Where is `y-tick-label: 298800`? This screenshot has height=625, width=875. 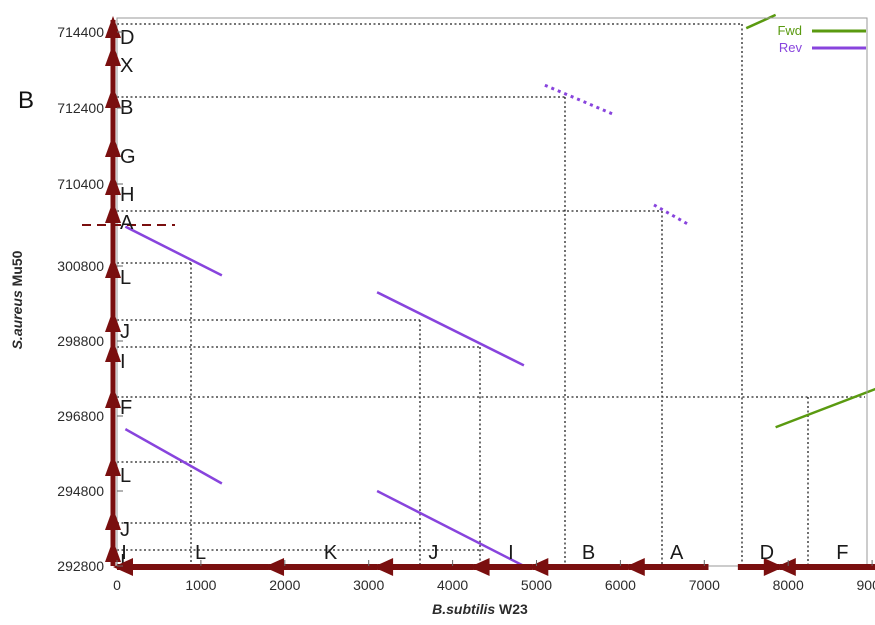 y-tick-label: 298800 is located at coordinates (80, 341).